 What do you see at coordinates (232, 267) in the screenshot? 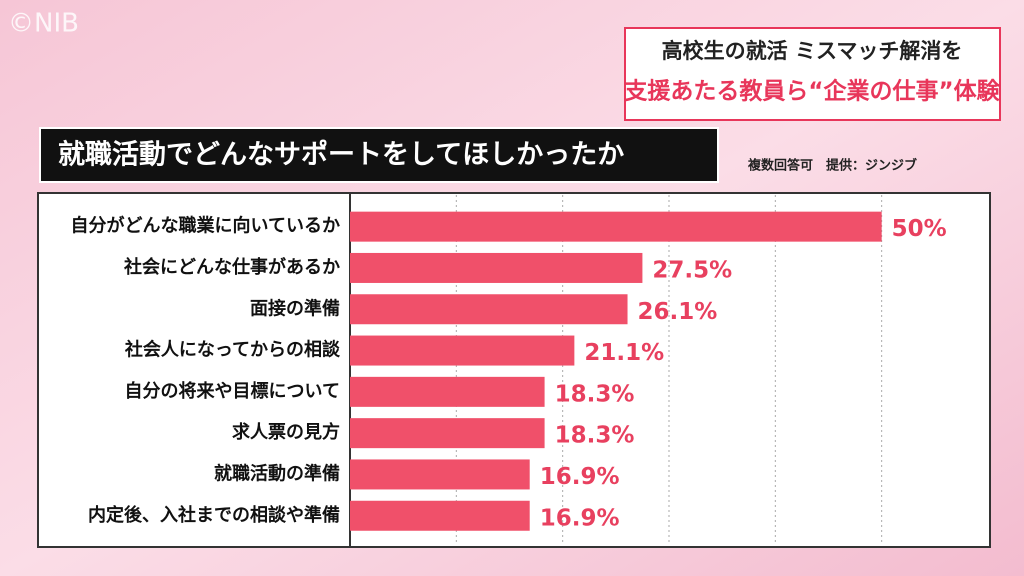
I see `category-label: 社会にどんな仕事があるか` at bounding box center [232, 267].